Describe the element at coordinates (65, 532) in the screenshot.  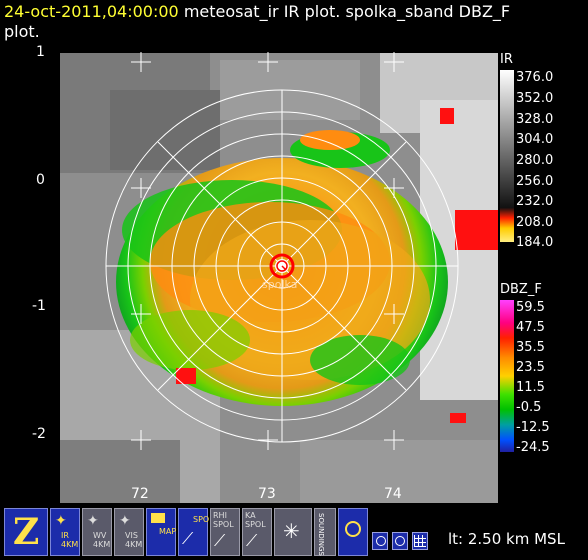
I see `ir-4km-button: ✦ IR 4KM` at that location.